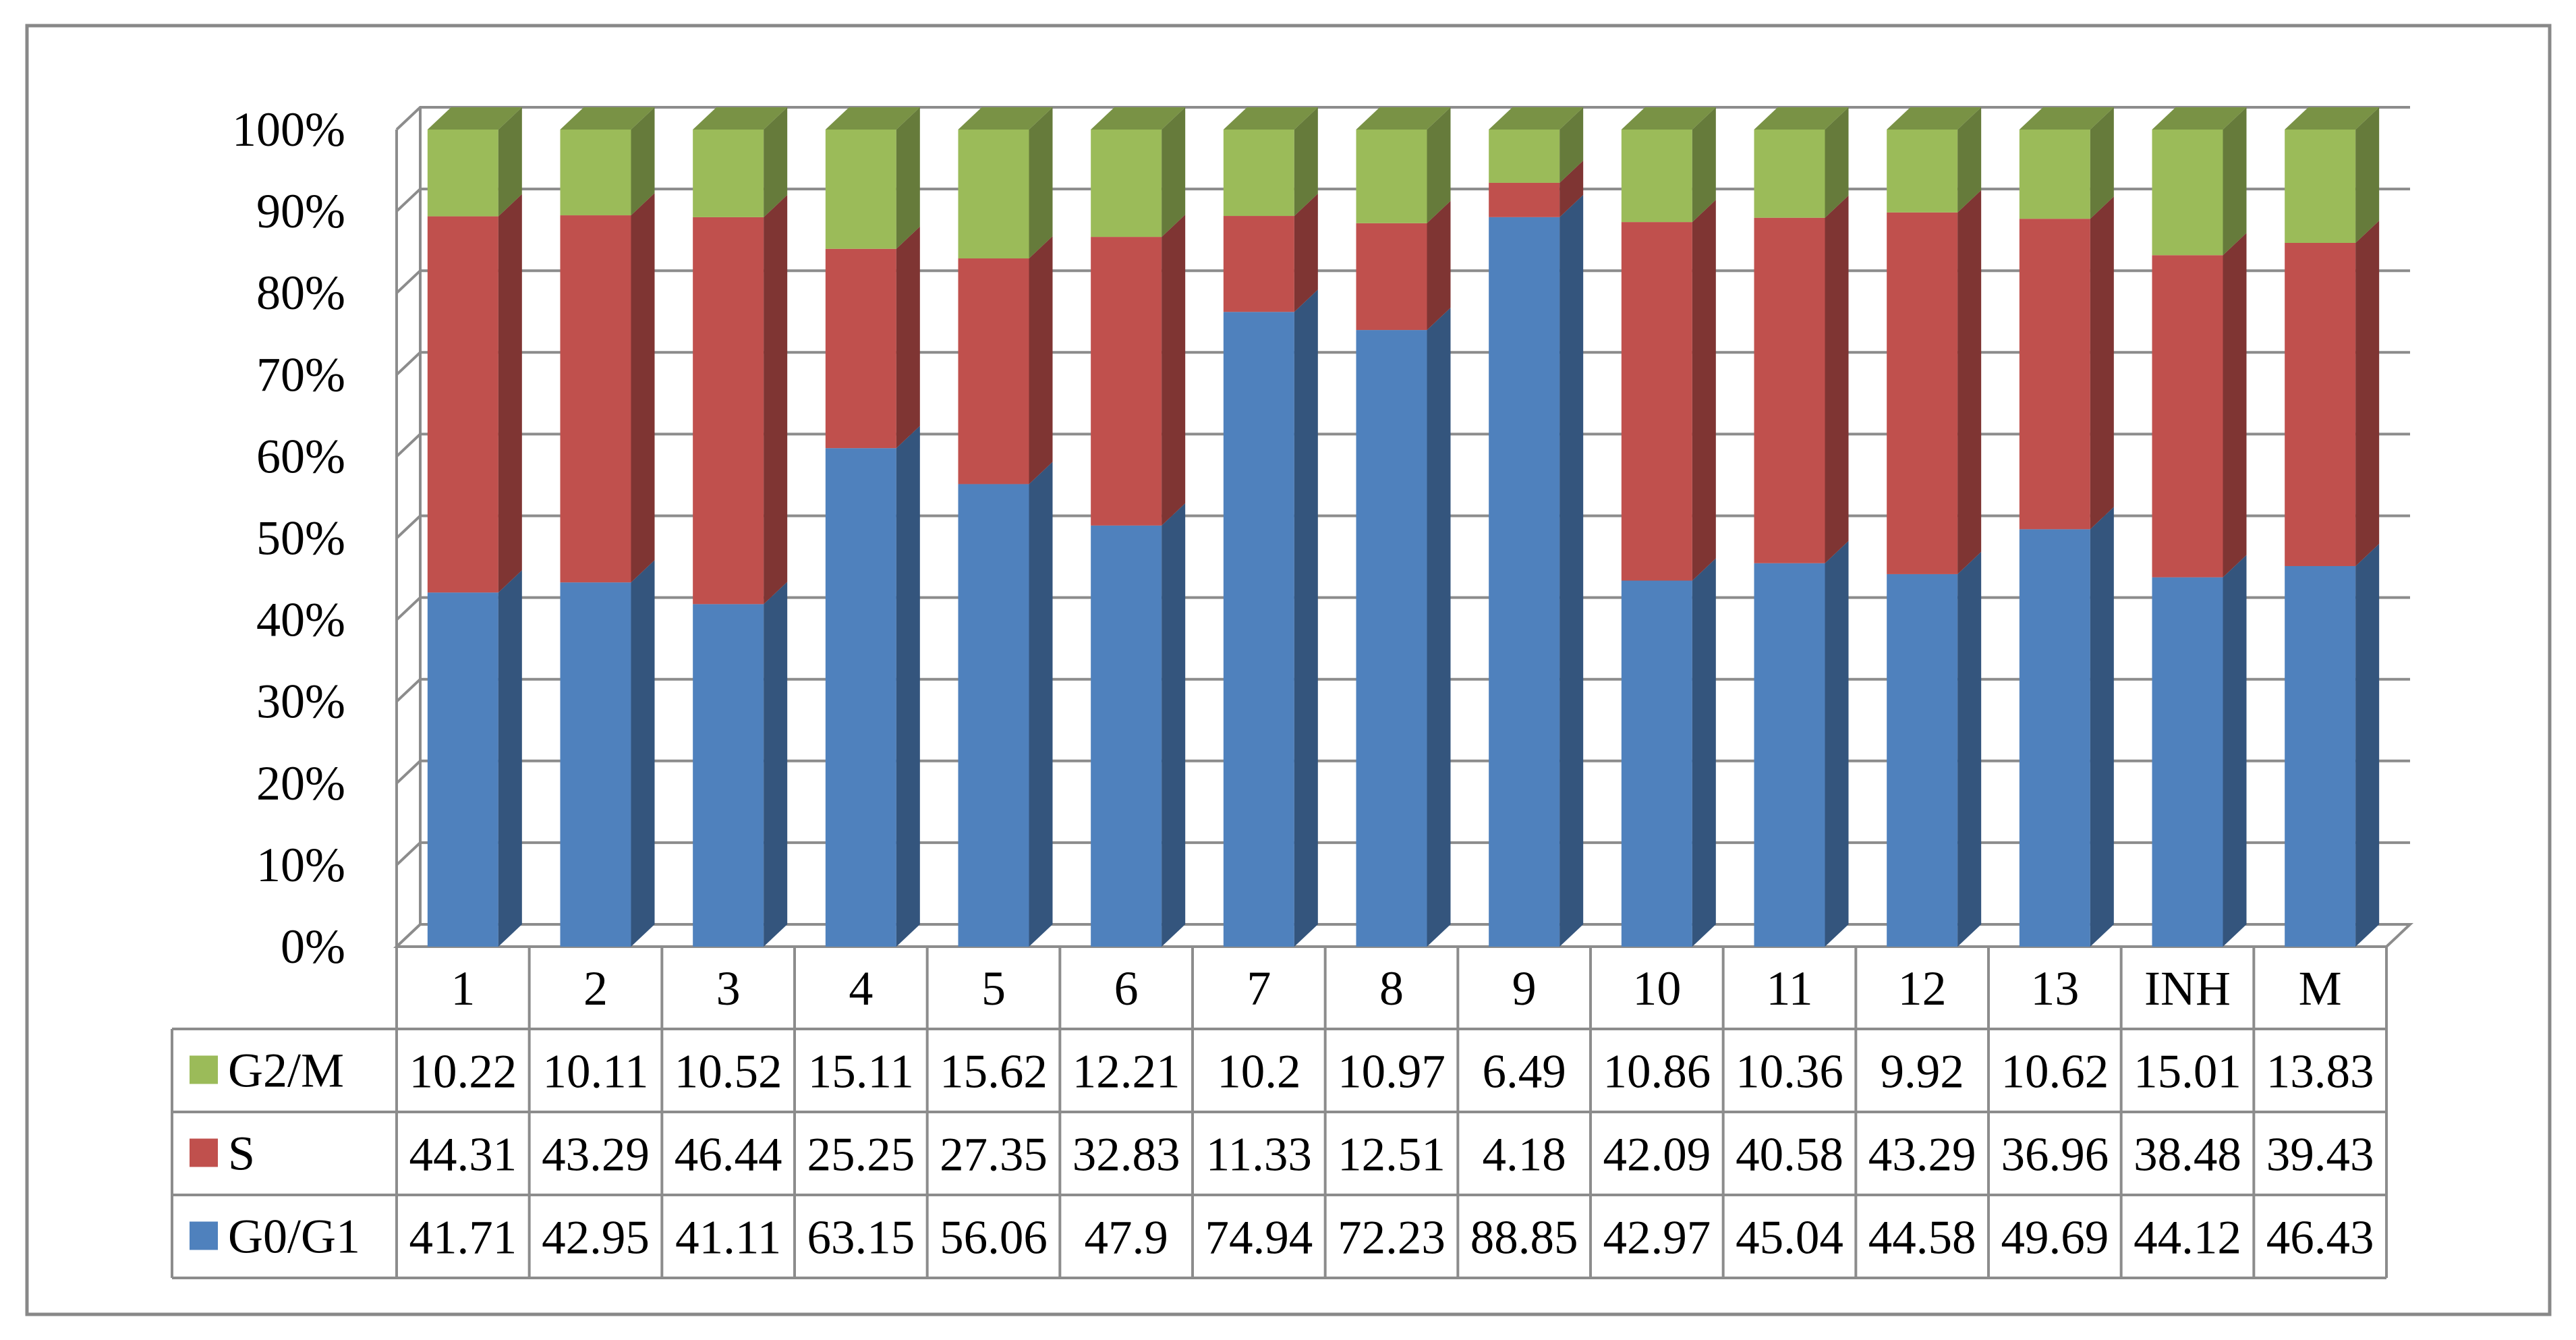 The image size is (2576, 1340). What do you see at coordinates (994, 1155) in the screenshot?
I see `table-cell-value: 27.35` at bounding box center [994, 1155].